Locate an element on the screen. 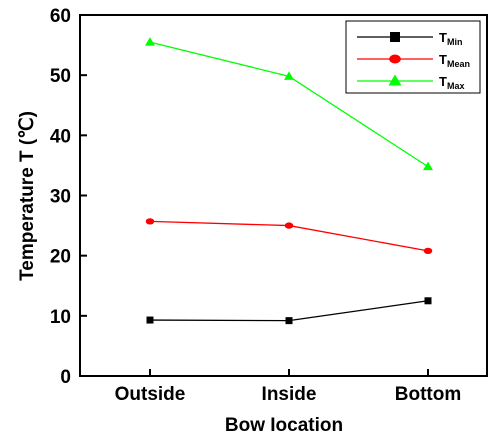 This screenshot has width=499, height=440. x-axis: Outside Inside Bottom is located at coordinates (288, 387).